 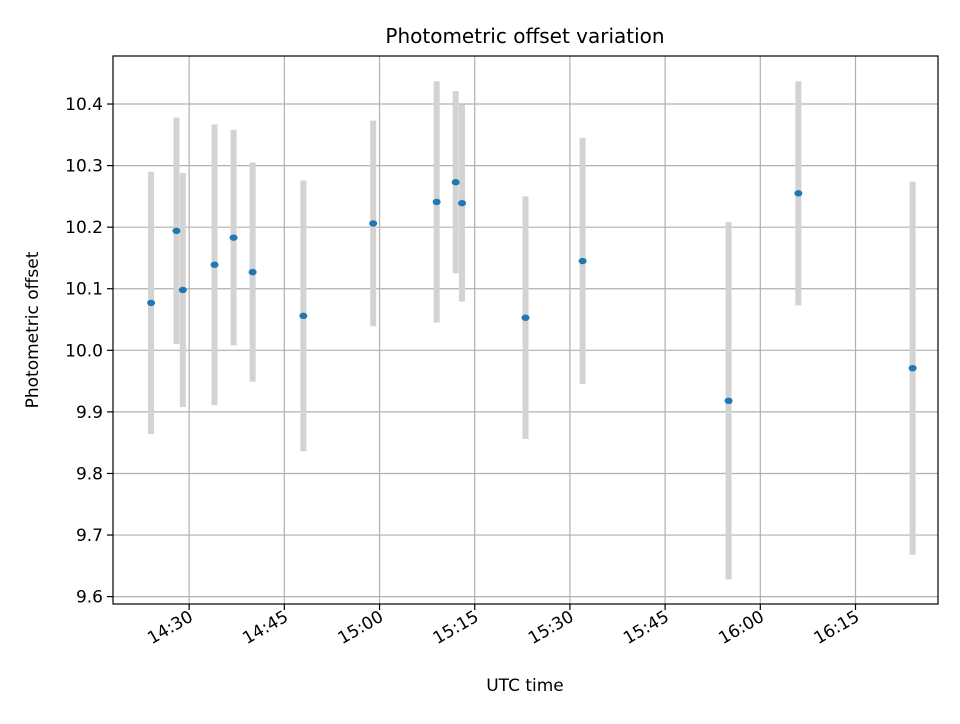 What do you see at coordinates (84, 290) in the screenshot?
I see `y-tick-label: 10.1` at bounding box center [84, 290].